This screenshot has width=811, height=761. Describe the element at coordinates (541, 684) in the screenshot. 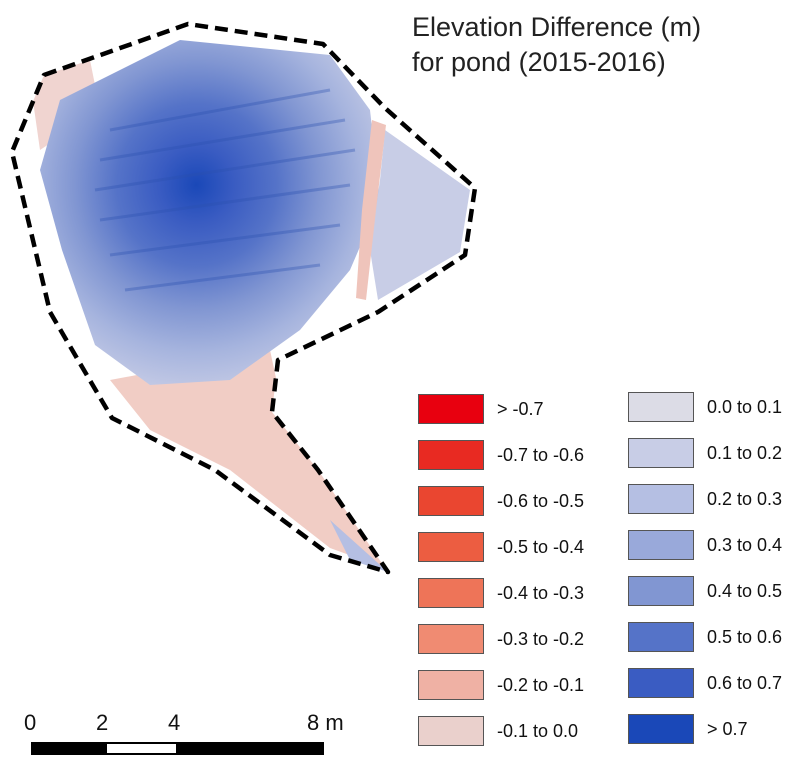

I see `legend-label: -0.2 to -0.1` at that location.